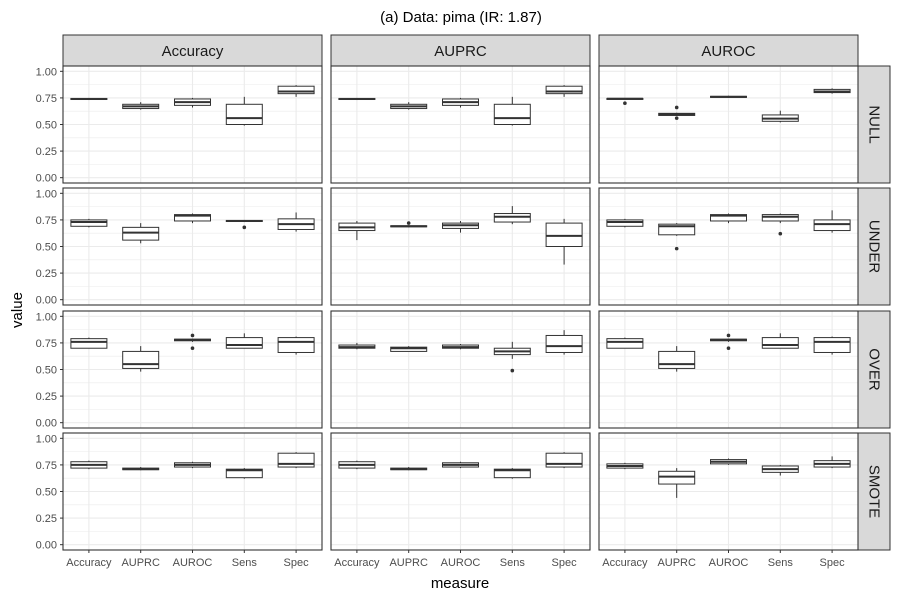  I want to click on row-strip-label: SMOTE, so click(874, 491).